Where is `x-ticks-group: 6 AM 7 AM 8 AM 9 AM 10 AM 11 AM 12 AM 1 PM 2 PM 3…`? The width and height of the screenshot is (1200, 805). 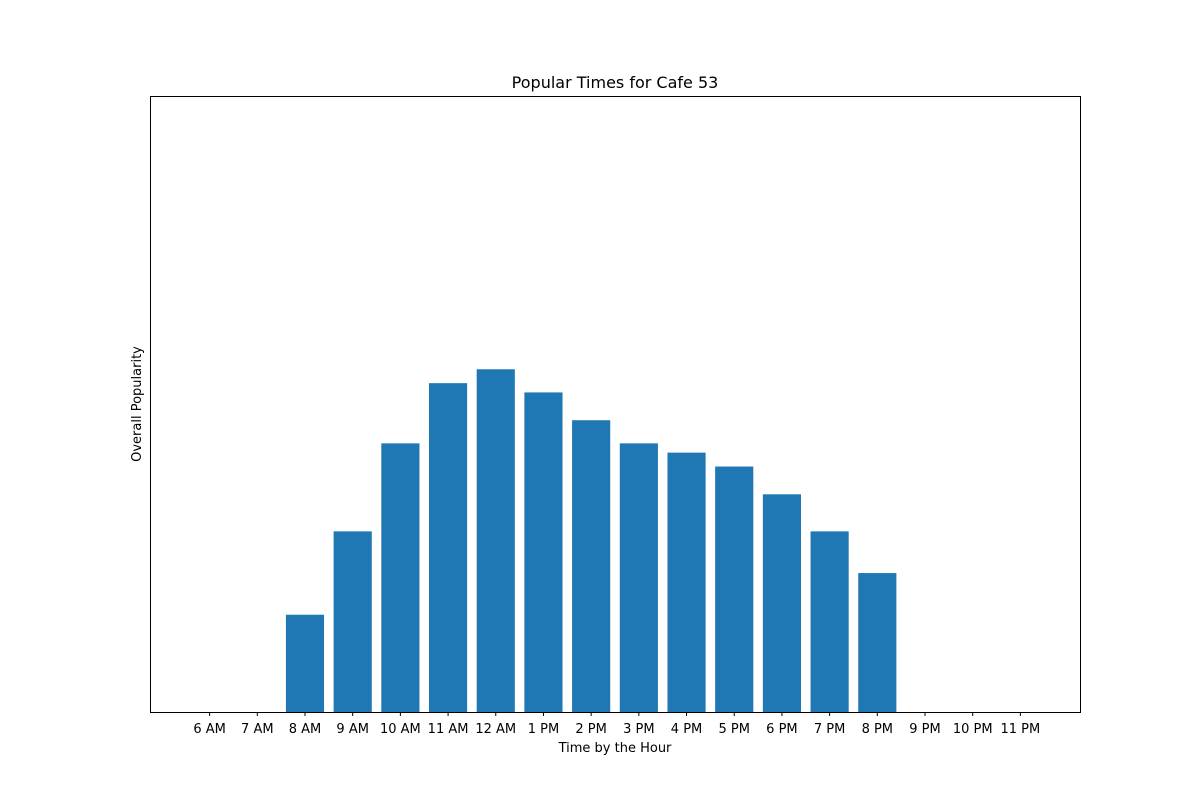
x-ticks-group: 6 AM 7 AM 8 AM 9 AM 10 AM 11 AM 12 AM 1 PM 2 PM 3… is located at coordinates (616, 724).